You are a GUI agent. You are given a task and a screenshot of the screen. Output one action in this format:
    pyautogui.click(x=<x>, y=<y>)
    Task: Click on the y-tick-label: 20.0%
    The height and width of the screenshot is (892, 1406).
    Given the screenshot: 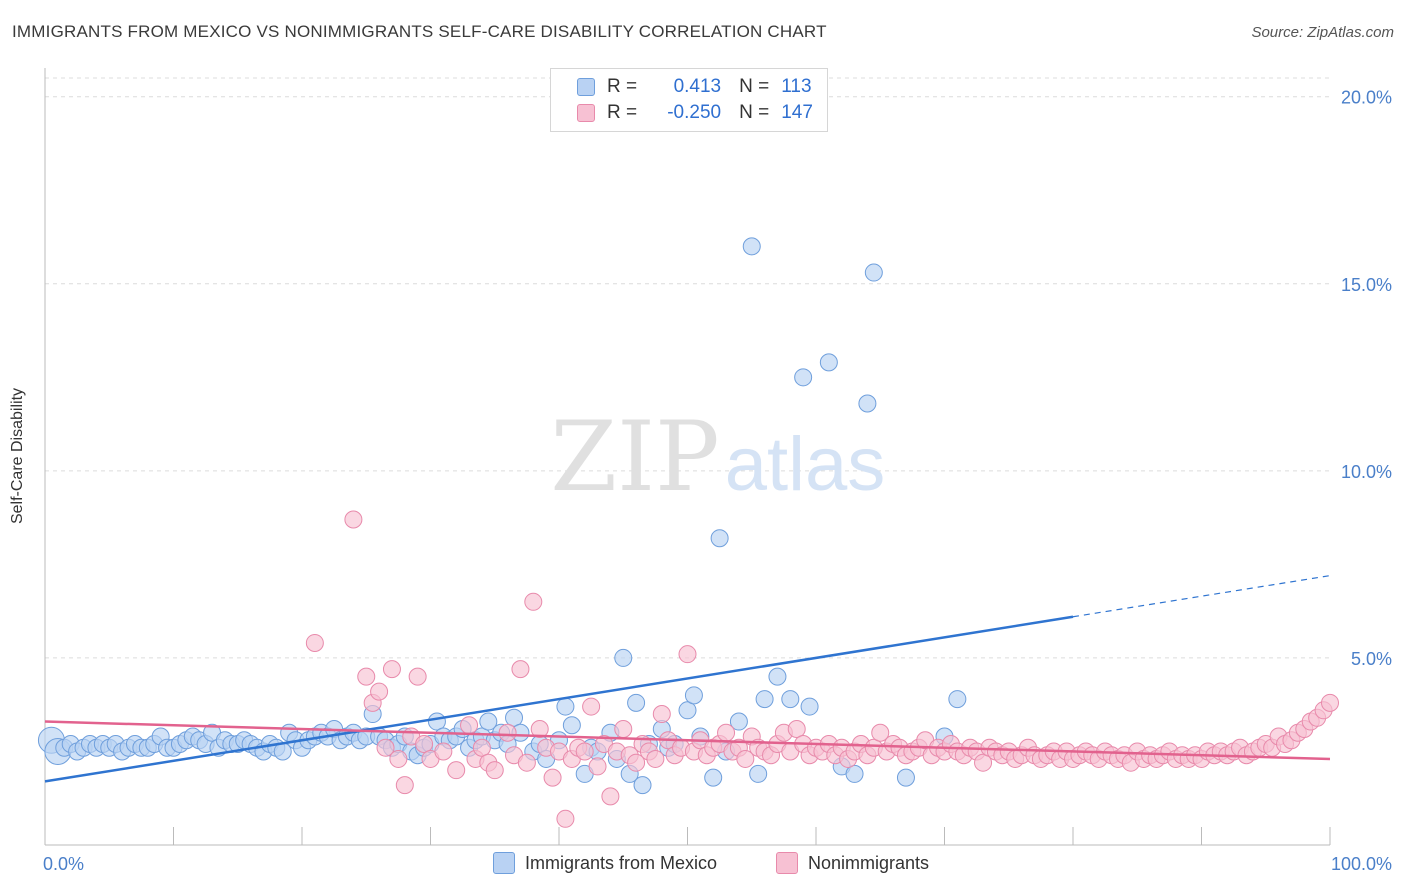 What is the action you would take?
    pyautogui.click(x=1366, y=98)
    